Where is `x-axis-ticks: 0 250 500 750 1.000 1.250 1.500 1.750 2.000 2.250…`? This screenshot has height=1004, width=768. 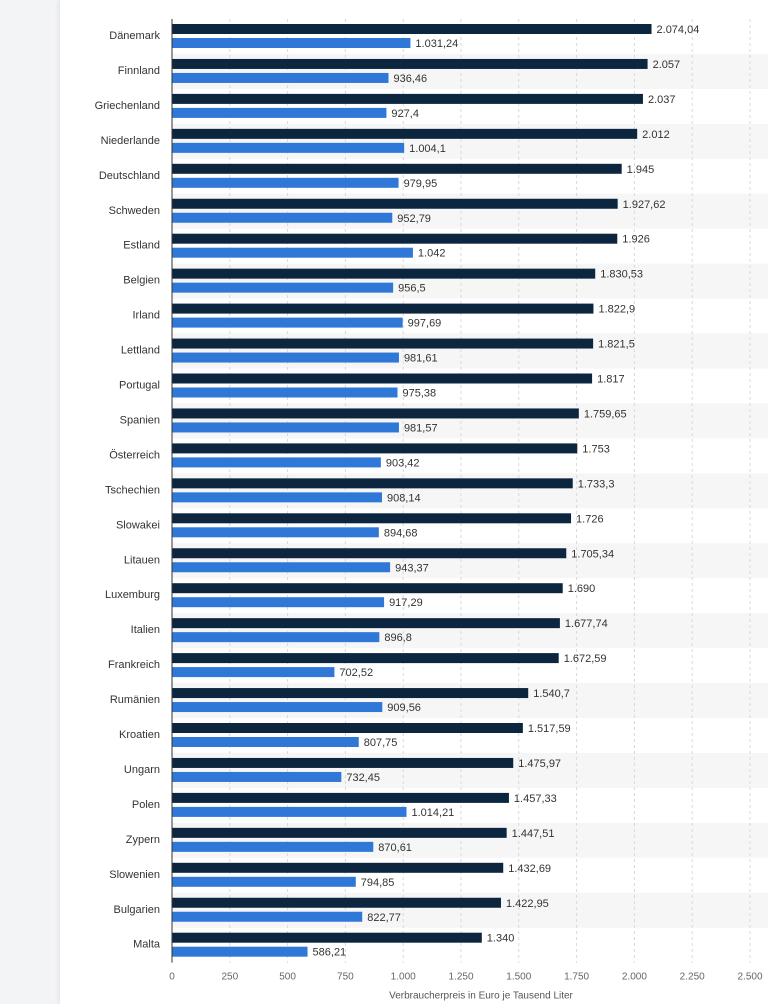 x-axis-ticks: 0 250 500 750 1.000 1.250 1.500 1.750 2.000 2.250… is located at coordinates (466, 977).